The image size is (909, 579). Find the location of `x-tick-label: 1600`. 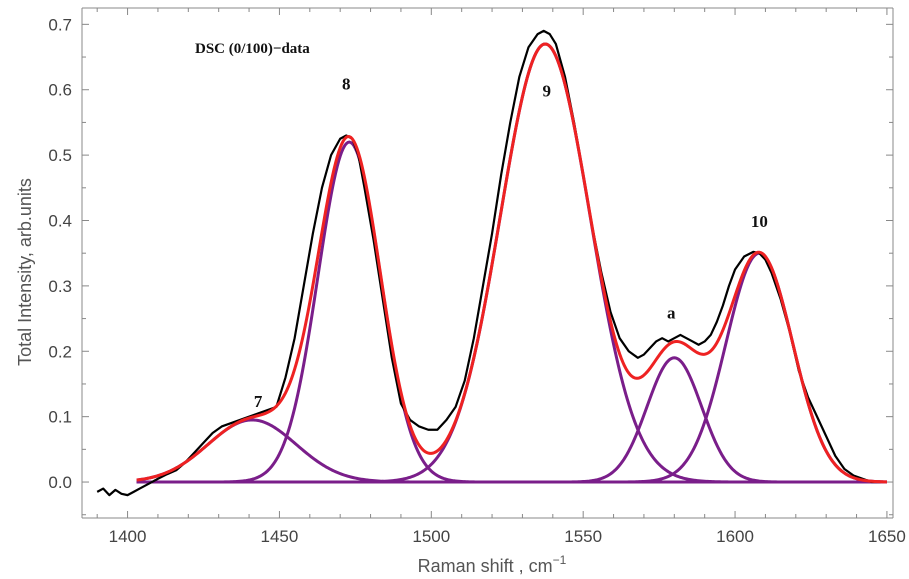

x-tick-label: 1600 is located at coordinates (735, 536).